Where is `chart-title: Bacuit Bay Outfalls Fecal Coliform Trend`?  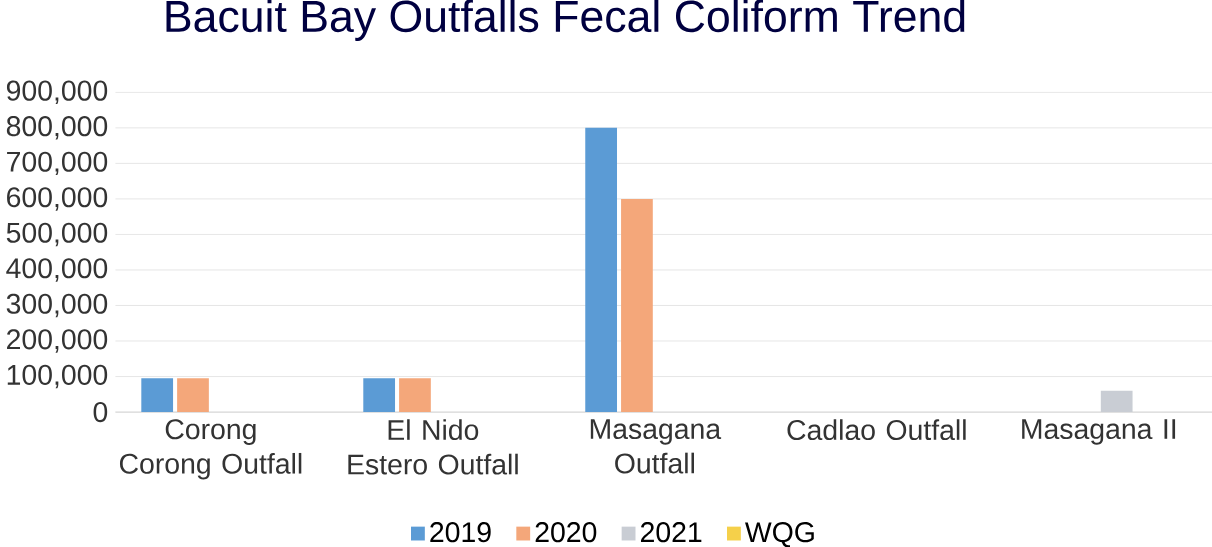
chart-title: Bacuit Bay Outfalls Fecal Coliform Trend is located at coordinates (565, 20).